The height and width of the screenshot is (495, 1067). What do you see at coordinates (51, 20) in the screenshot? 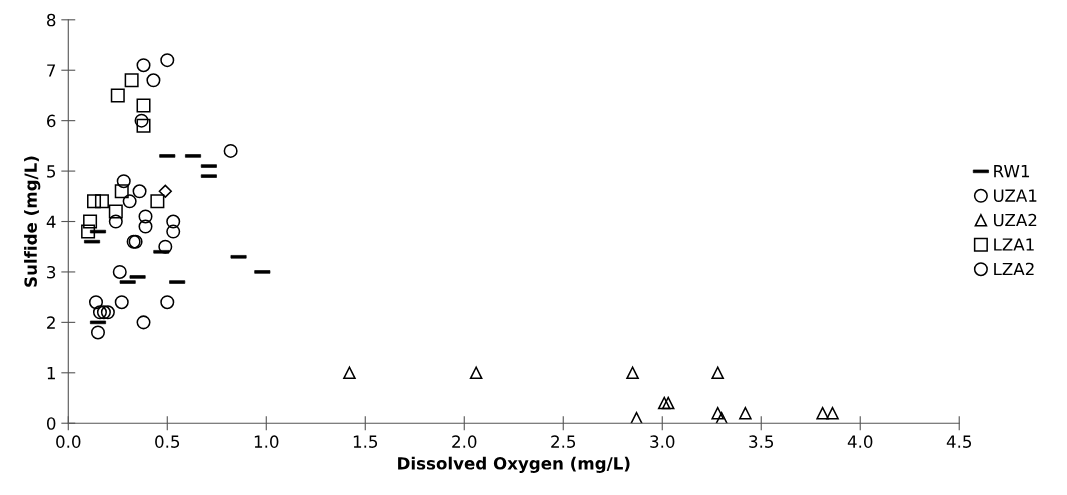
I see `y-tick-label: 8` at bounding box center [51, 20].